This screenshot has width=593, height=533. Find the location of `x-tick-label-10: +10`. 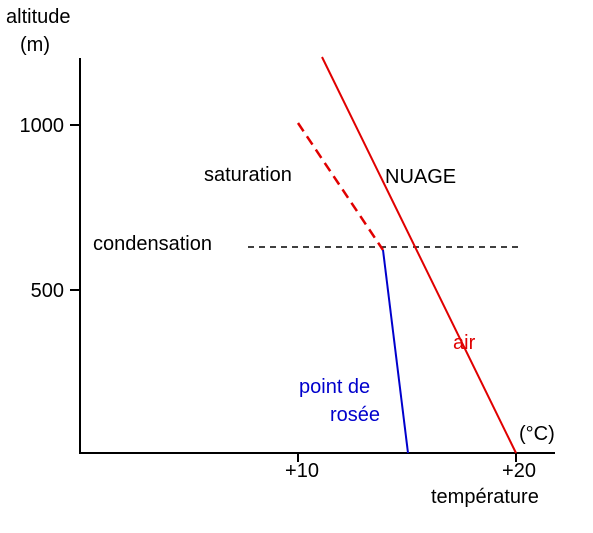

x-tick-label-10: +10 is located at coordinates (302, 471).